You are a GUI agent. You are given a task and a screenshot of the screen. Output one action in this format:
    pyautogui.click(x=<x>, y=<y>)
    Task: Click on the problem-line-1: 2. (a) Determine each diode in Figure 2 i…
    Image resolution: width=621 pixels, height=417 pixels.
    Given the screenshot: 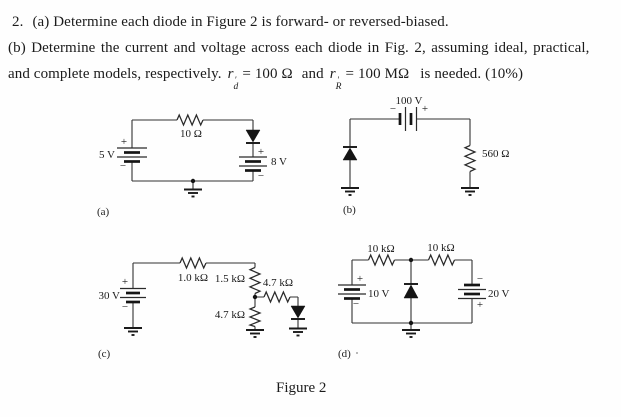 What is the action you would take?
    pyautogui.click(x=230, y=22)
    